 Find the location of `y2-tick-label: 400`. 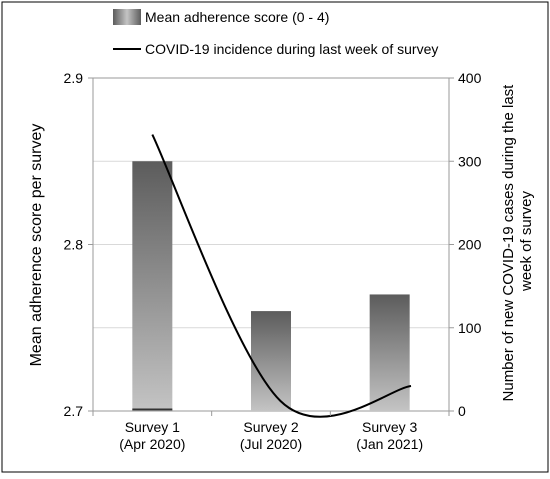

y2-tick-label: 400 is located at coordinates (470, 78).